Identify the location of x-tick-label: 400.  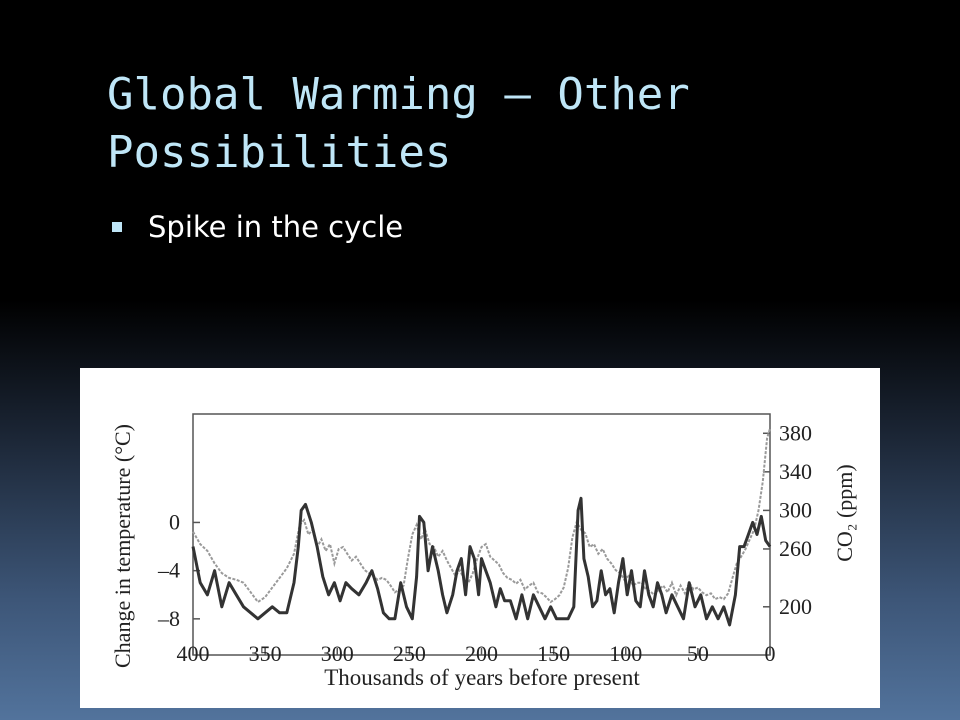
(193, 653).